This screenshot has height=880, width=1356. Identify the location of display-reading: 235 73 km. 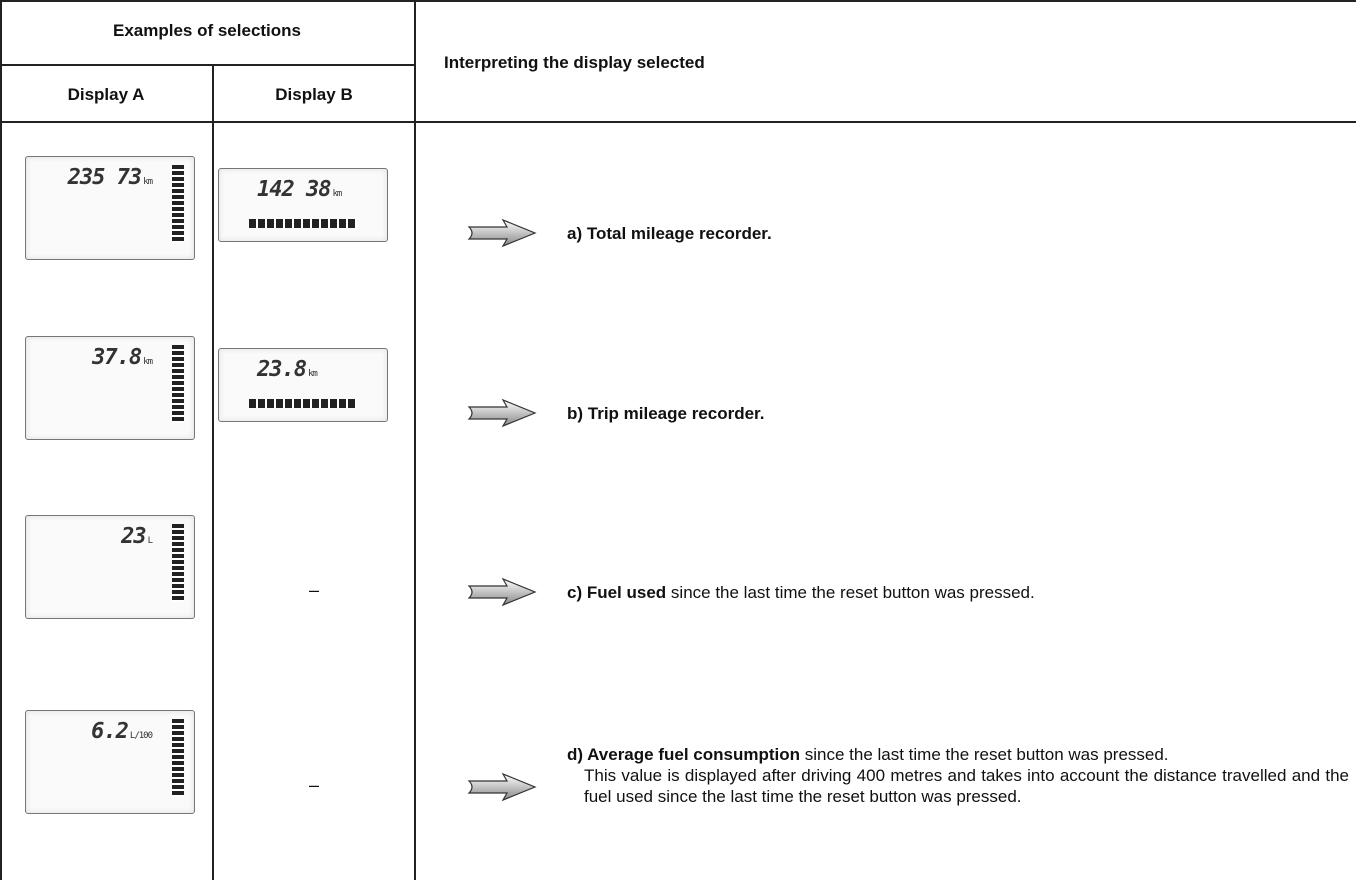
(110, 177).